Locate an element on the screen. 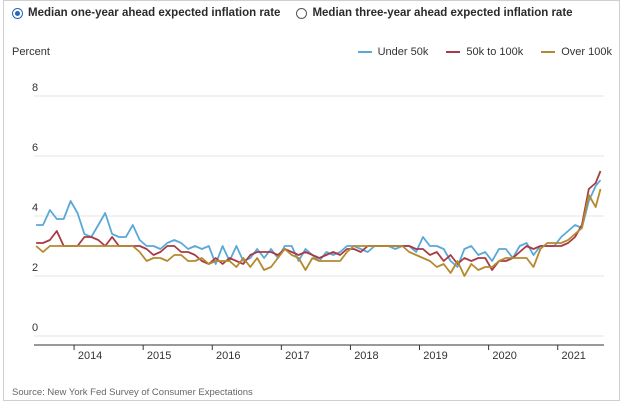 The image size is (624, 404). x-tick-label: 2015 is located at coordinates (159, 356).